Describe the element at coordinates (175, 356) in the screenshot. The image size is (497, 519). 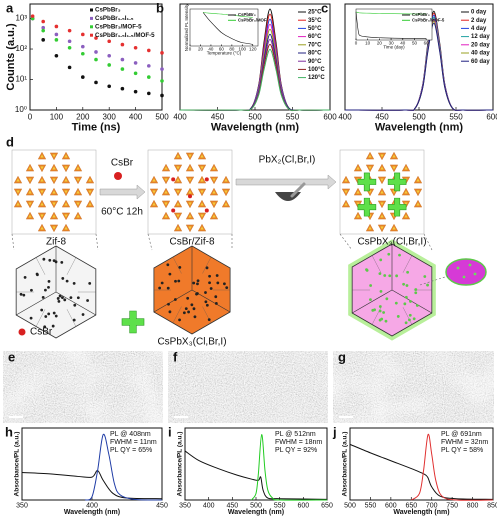
I see `panel-label: f` at that location.